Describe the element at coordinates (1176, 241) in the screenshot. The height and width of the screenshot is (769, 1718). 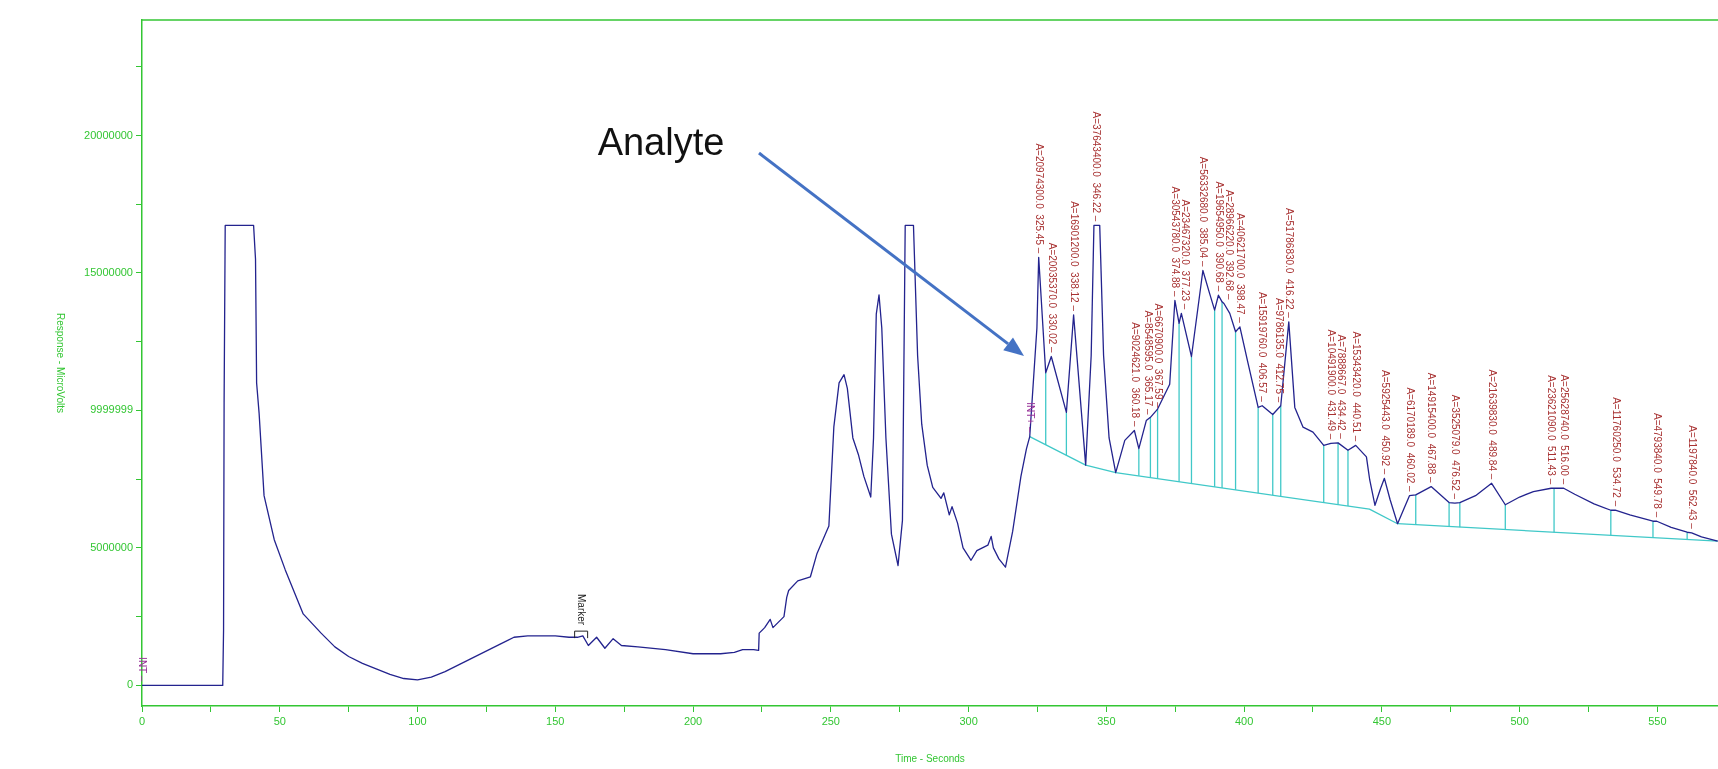
I see `annotation: A=30543780.0 374.88 –` at that location.